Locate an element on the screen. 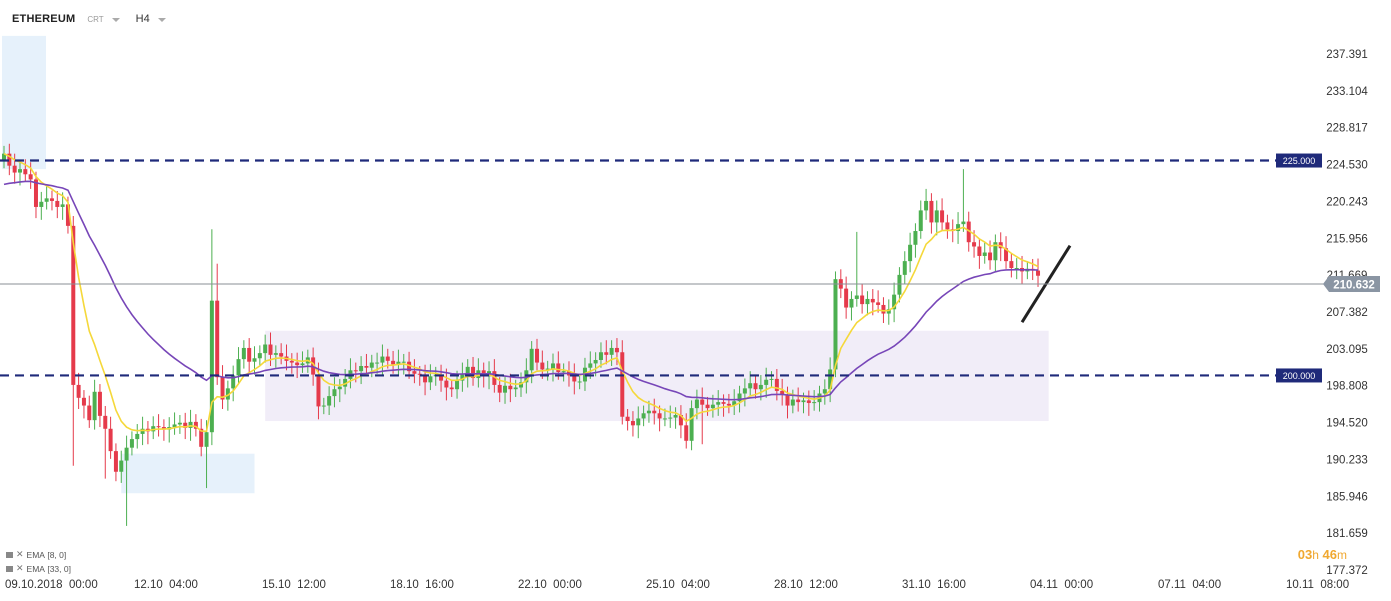 Image resolution: width=1391 pixels, height=601 pixels. level-badge is located at coordinates (1299, 375).